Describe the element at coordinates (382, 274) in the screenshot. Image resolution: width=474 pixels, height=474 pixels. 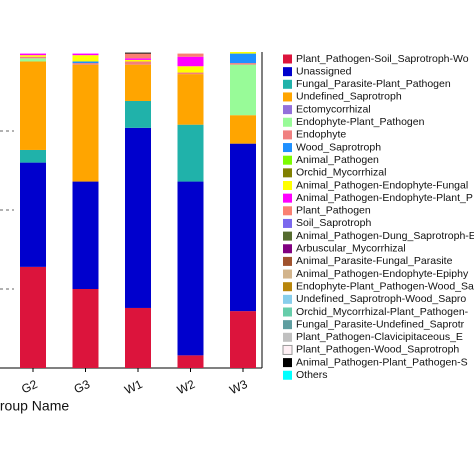
I see `legend-label: Animal_Pathogen-Endophyte-Epiphy` at that location.